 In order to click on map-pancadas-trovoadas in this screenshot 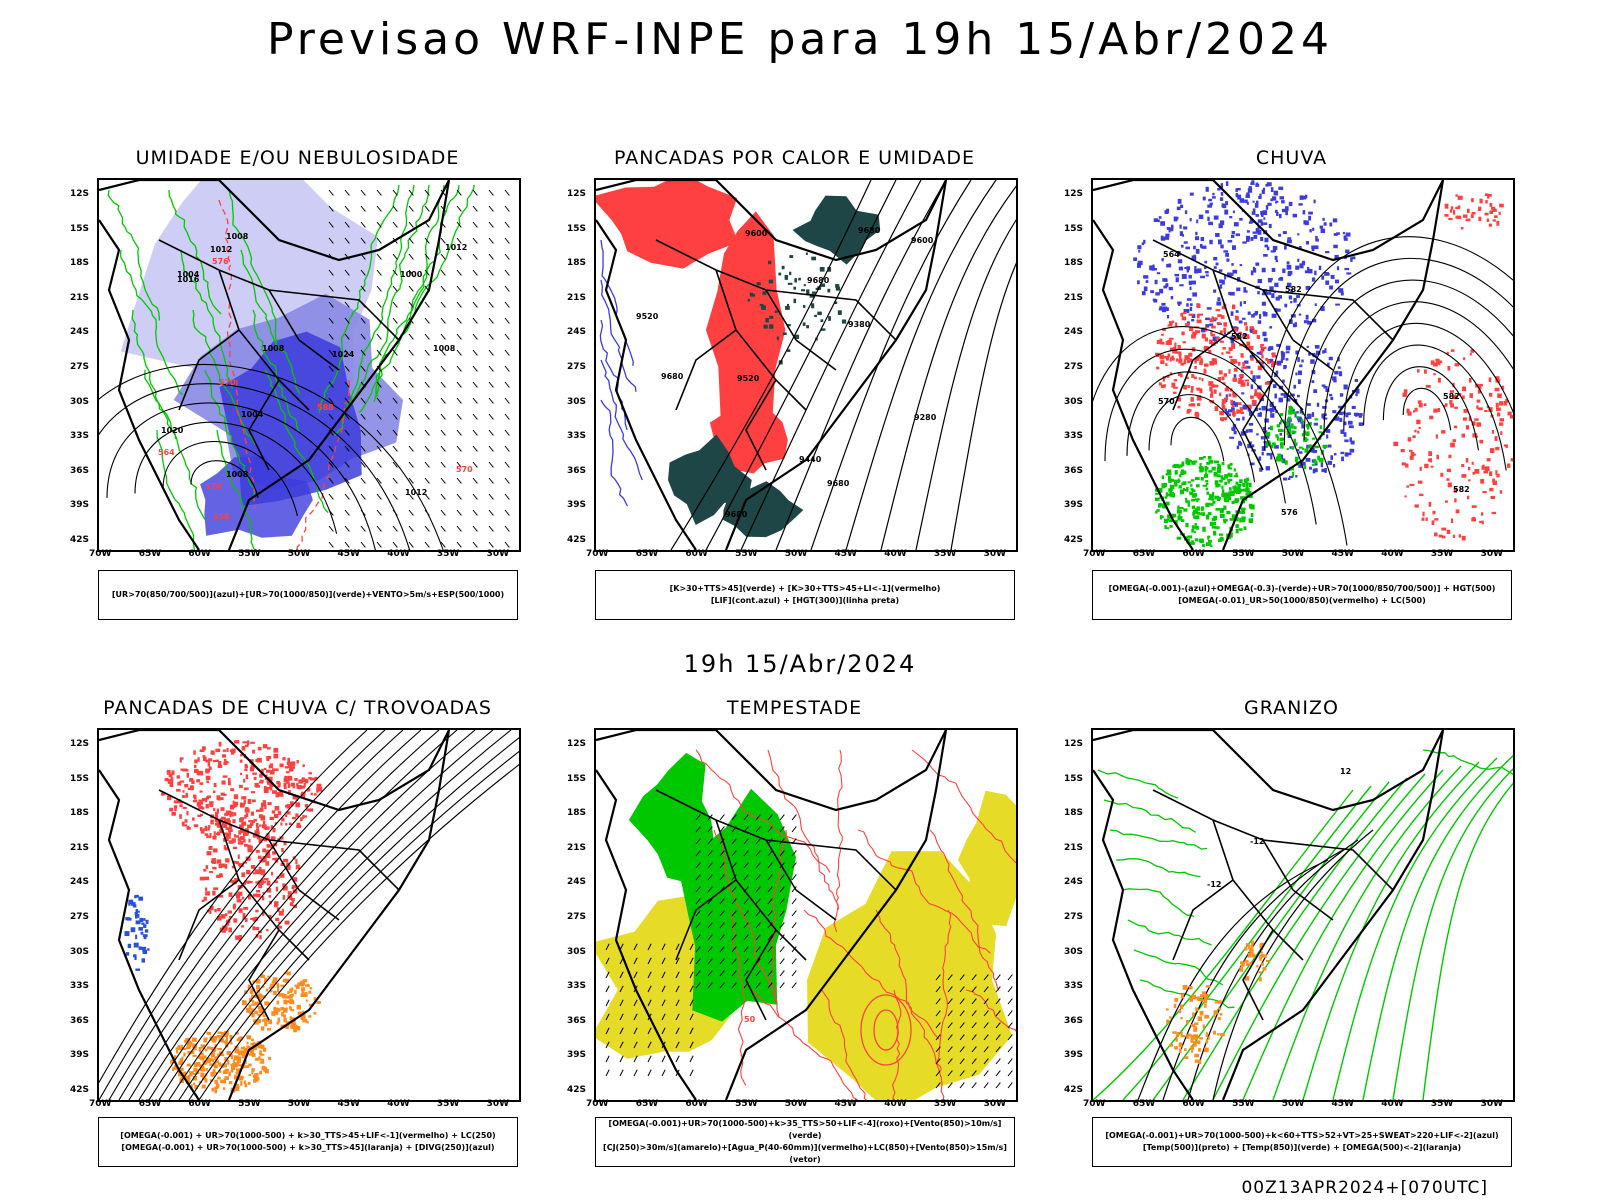, I will do `click(309, 915)`.